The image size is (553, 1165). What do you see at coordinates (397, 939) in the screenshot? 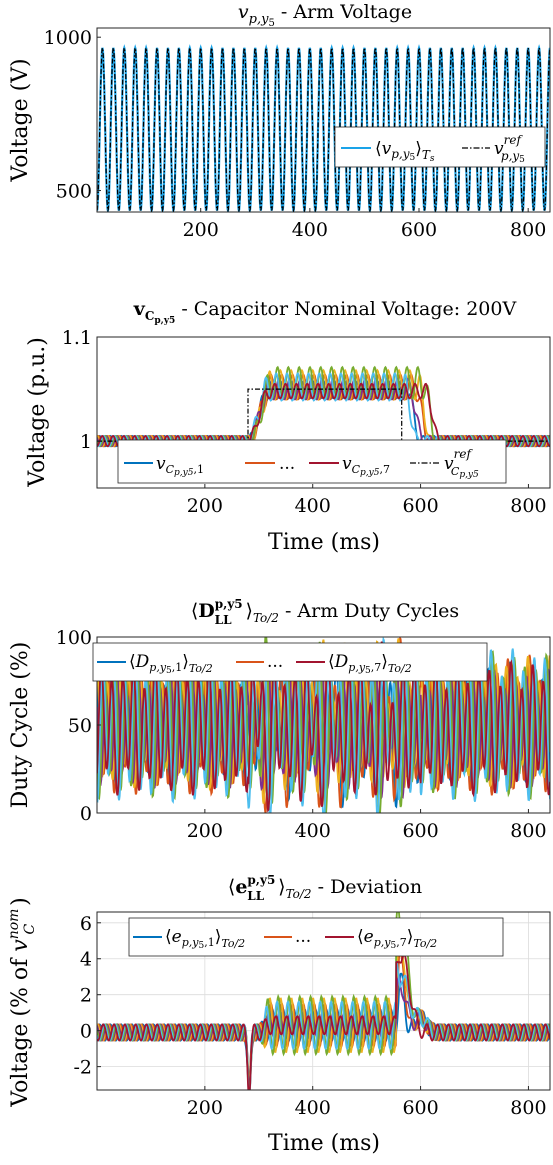
I see `chart4-legend-entry-3: ⟨ep,y5,7⟩To/2` at bounding box center [397, 939].